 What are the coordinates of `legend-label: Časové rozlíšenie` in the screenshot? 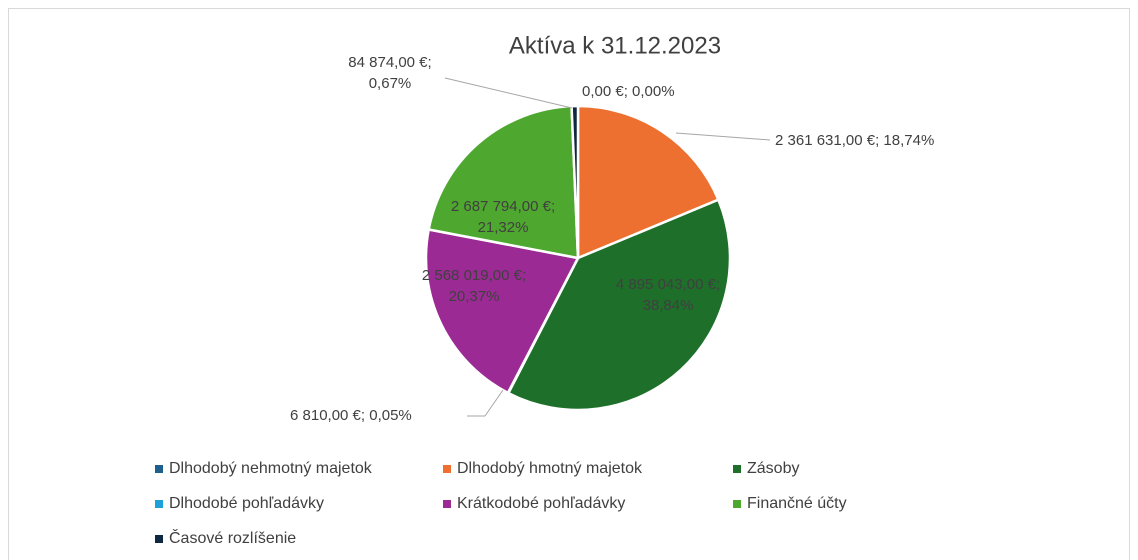 It's located at (233, 538).